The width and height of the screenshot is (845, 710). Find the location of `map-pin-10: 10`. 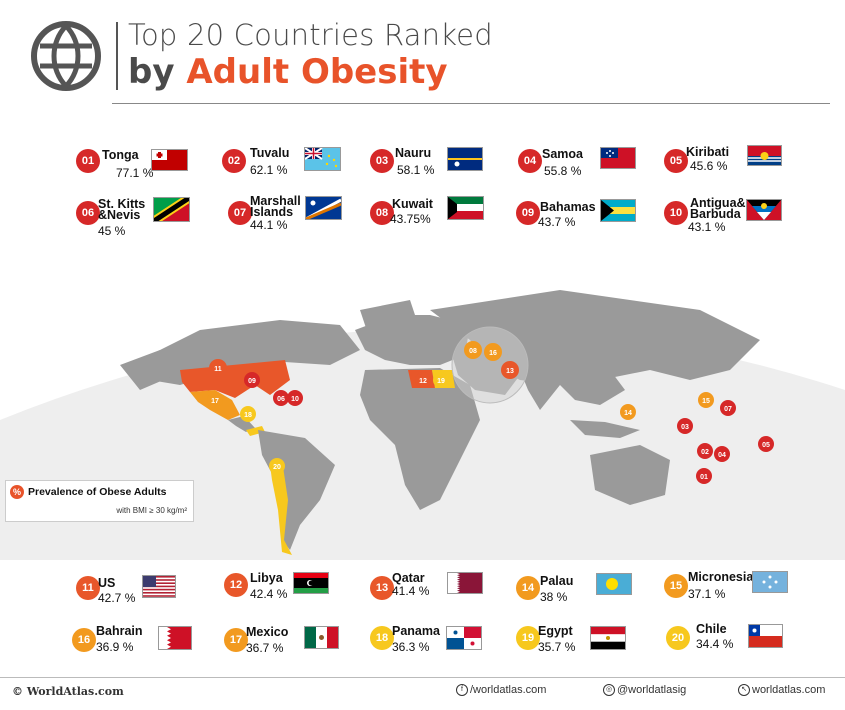

map-pin-10: 10 is located at coordinates (295, 398).